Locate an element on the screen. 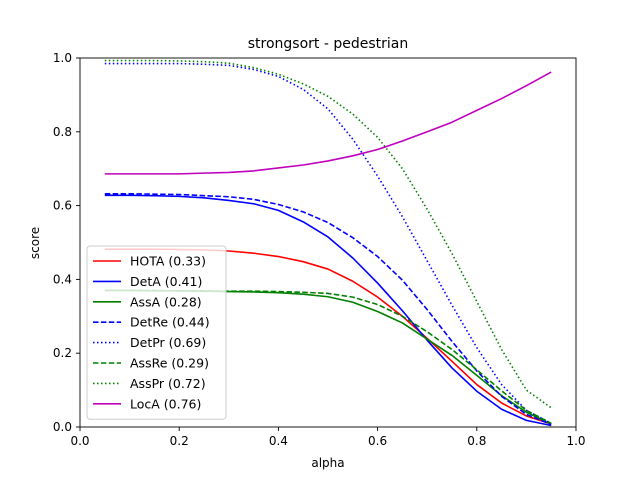 The height and width of the screenshot is (480, 640). y-tick-label: 0.2 is located at coordinates (62, 353).